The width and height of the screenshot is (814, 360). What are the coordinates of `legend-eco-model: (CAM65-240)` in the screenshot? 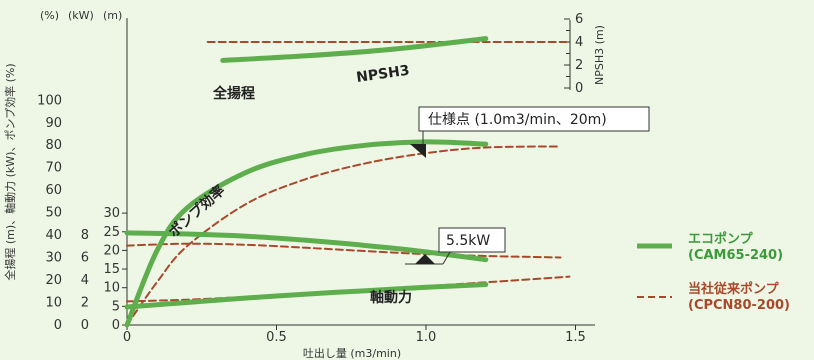 It's located at (735, 255).